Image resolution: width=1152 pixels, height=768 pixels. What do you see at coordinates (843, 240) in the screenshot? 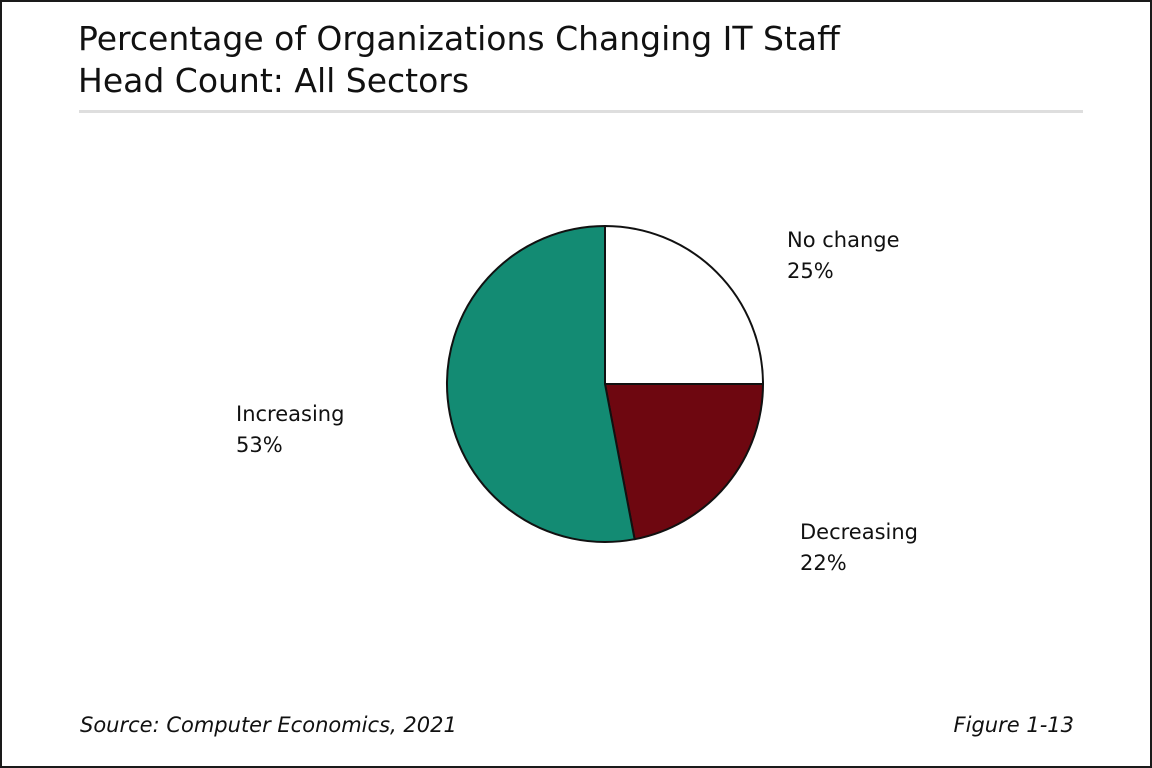
I see `slice-label-no-change: No change` at bounding box center [843, 240].